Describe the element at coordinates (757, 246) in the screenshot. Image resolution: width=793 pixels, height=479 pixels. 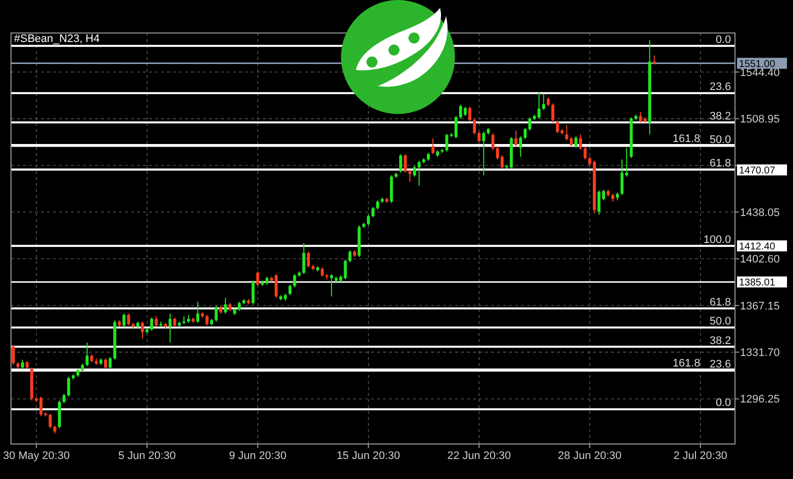
I see `ref-line-label: 1412.40` at that location.